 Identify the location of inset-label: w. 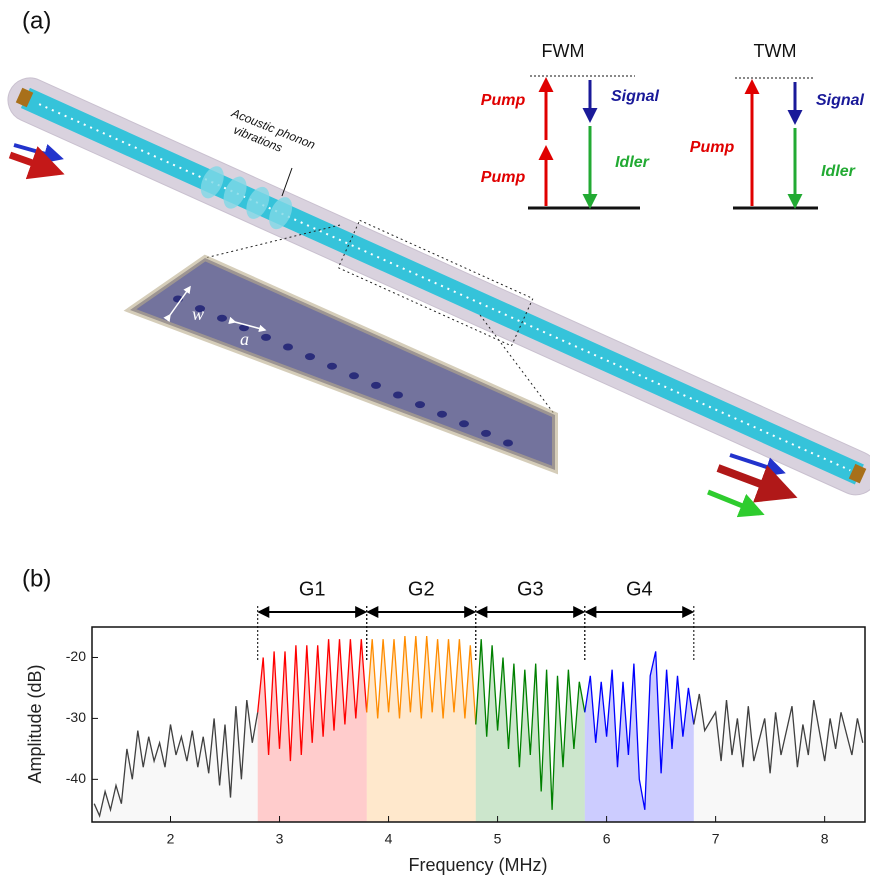
(198, 314).